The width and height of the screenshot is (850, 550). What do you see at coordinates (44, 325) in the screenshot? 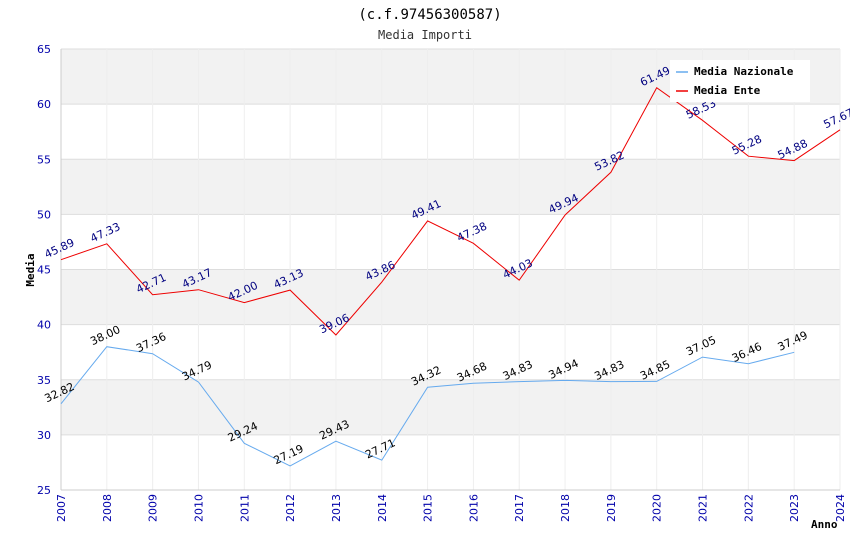
I see `y-tick-label: 40` at bounding box center [44, 325].